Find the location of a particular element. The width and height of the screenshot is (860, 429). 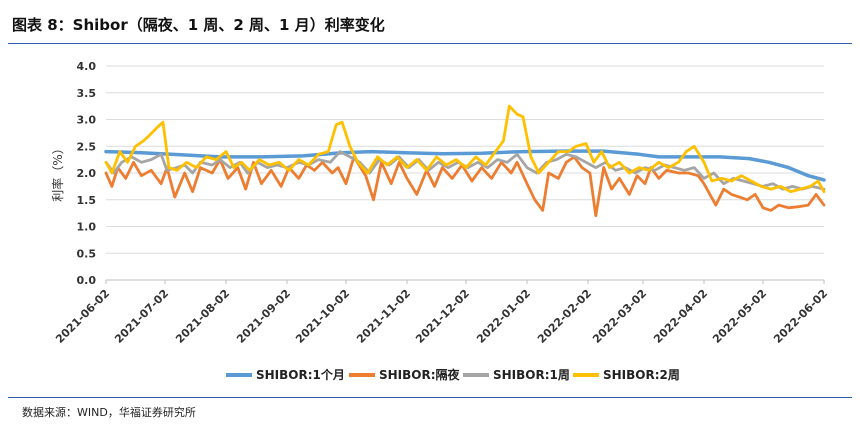

source-note: 数据来源：WIND，华福证券研究所 is located at coordinates (109, 412).